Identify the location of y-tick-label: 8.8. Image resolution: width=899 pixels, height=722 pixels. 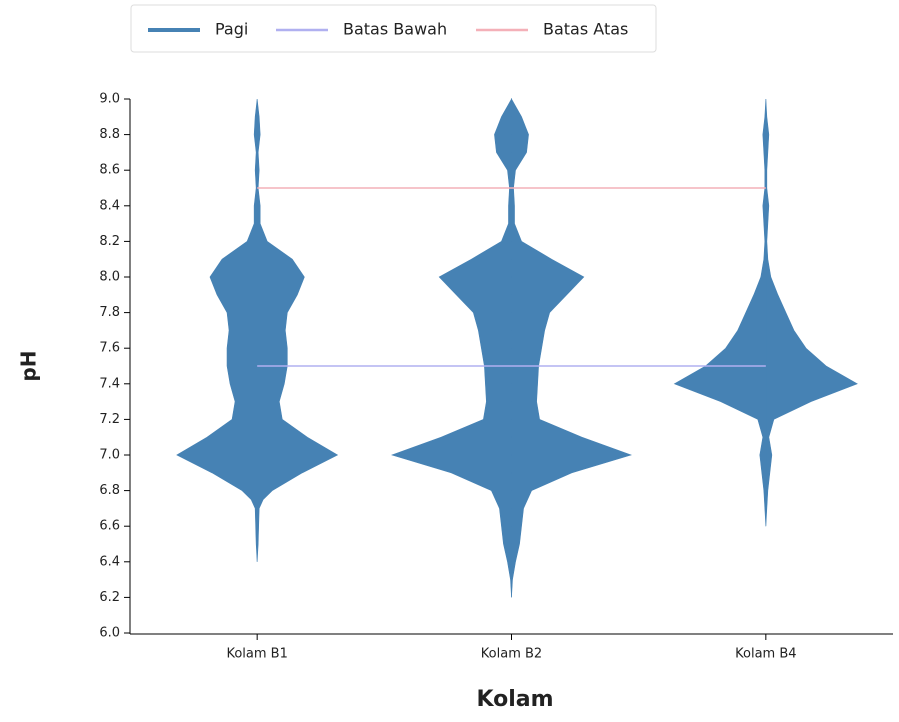
(109, 134).